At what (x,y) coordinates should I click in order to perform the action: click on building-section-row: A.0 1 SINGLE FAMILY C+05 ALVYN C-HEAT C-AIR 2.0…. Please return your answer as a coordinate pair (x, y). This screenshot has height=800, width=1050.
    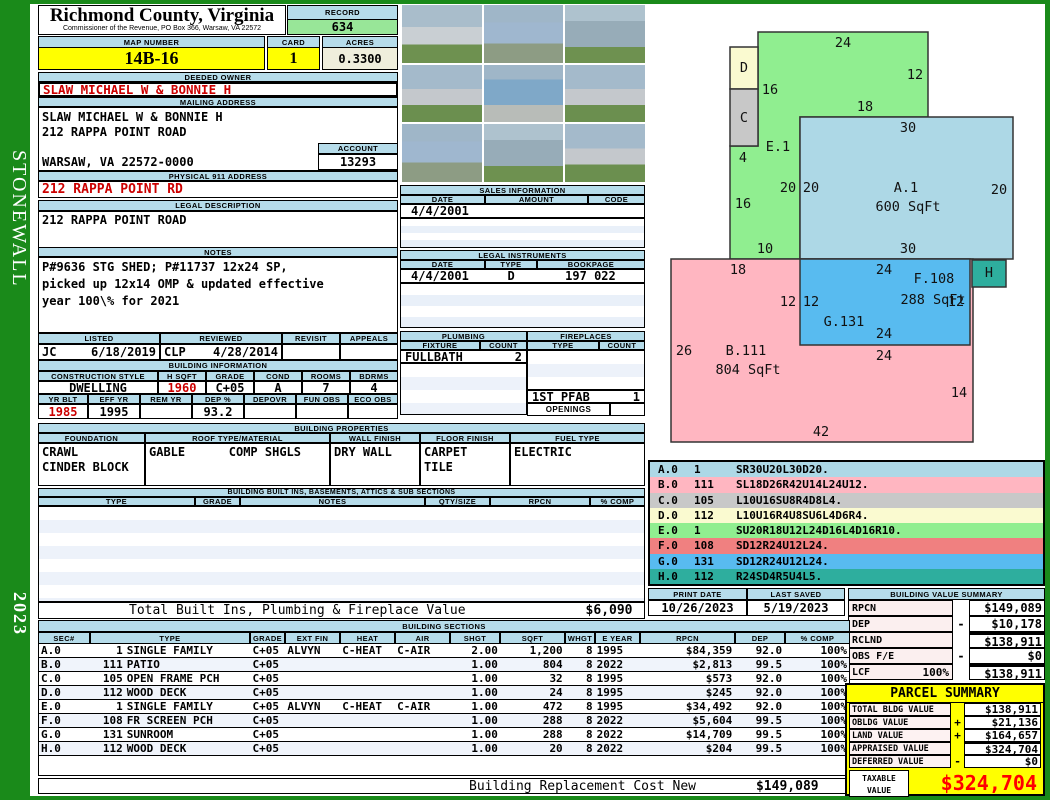
    Looking at the image, I should click on (444, 651).